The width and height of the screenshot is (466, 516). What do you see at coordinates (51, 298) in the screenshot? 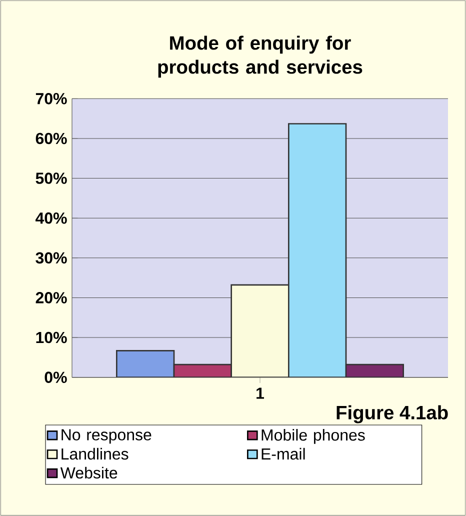
I see `y-tick-label: 20%` at bounding box center [51, 298].